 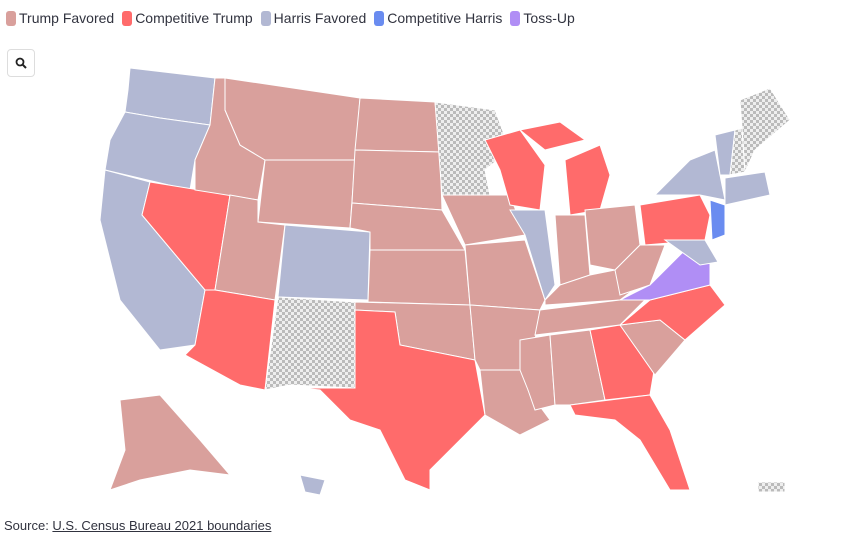 I want to click on state-mi, so click(x=587, y=180).